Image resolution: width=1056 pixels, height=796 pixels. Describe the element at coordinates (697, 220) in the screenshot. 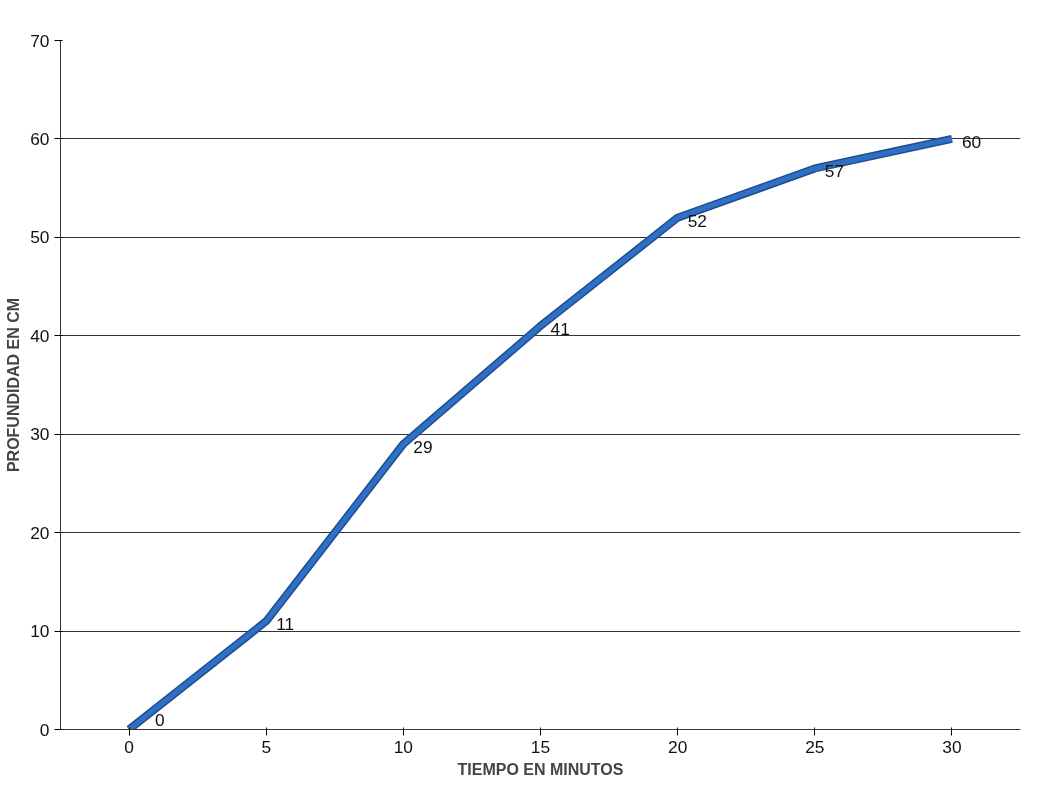

I see `data-label: 52` at that location.